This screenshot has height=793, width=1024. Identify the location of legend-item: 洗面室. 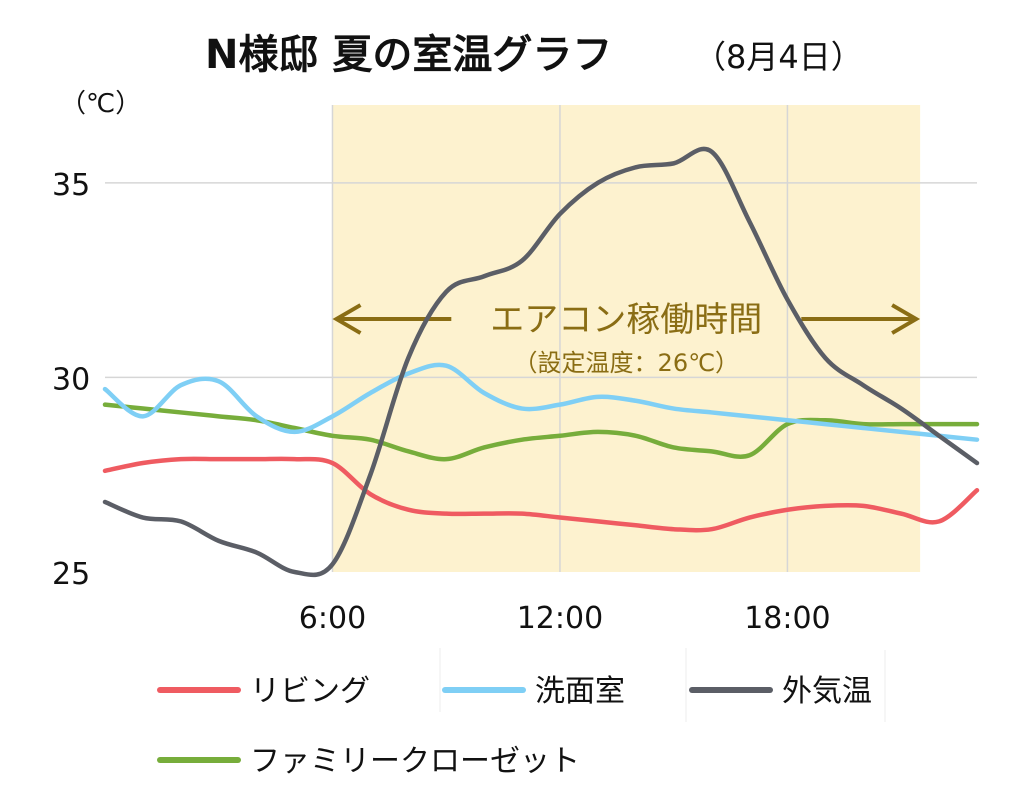
(533, 691).